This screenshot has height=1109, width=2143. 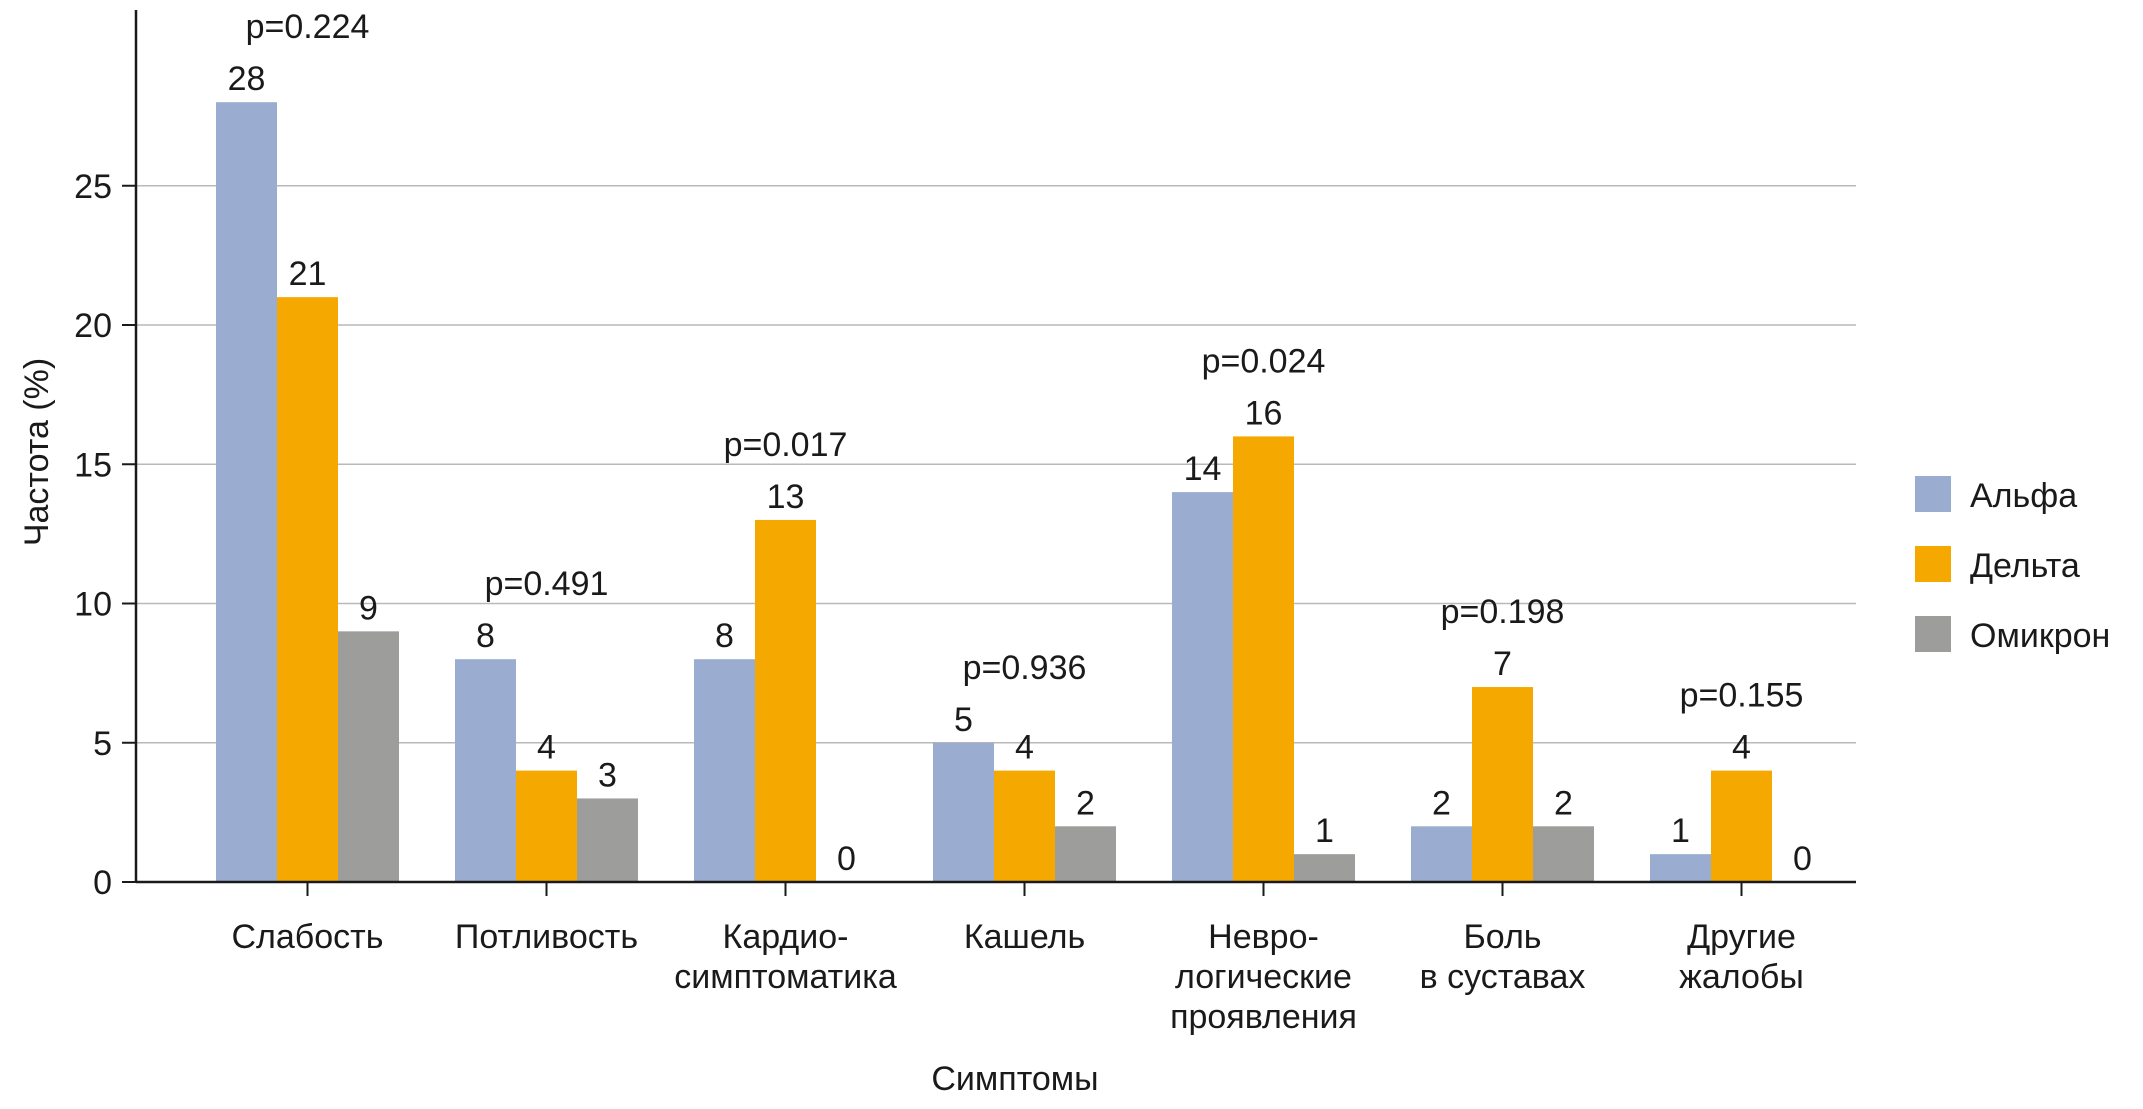 What do you see at coordinates (102, 744) in the screenshot?
I see `y-tick-label: 5` at bounding box center [102, 744].